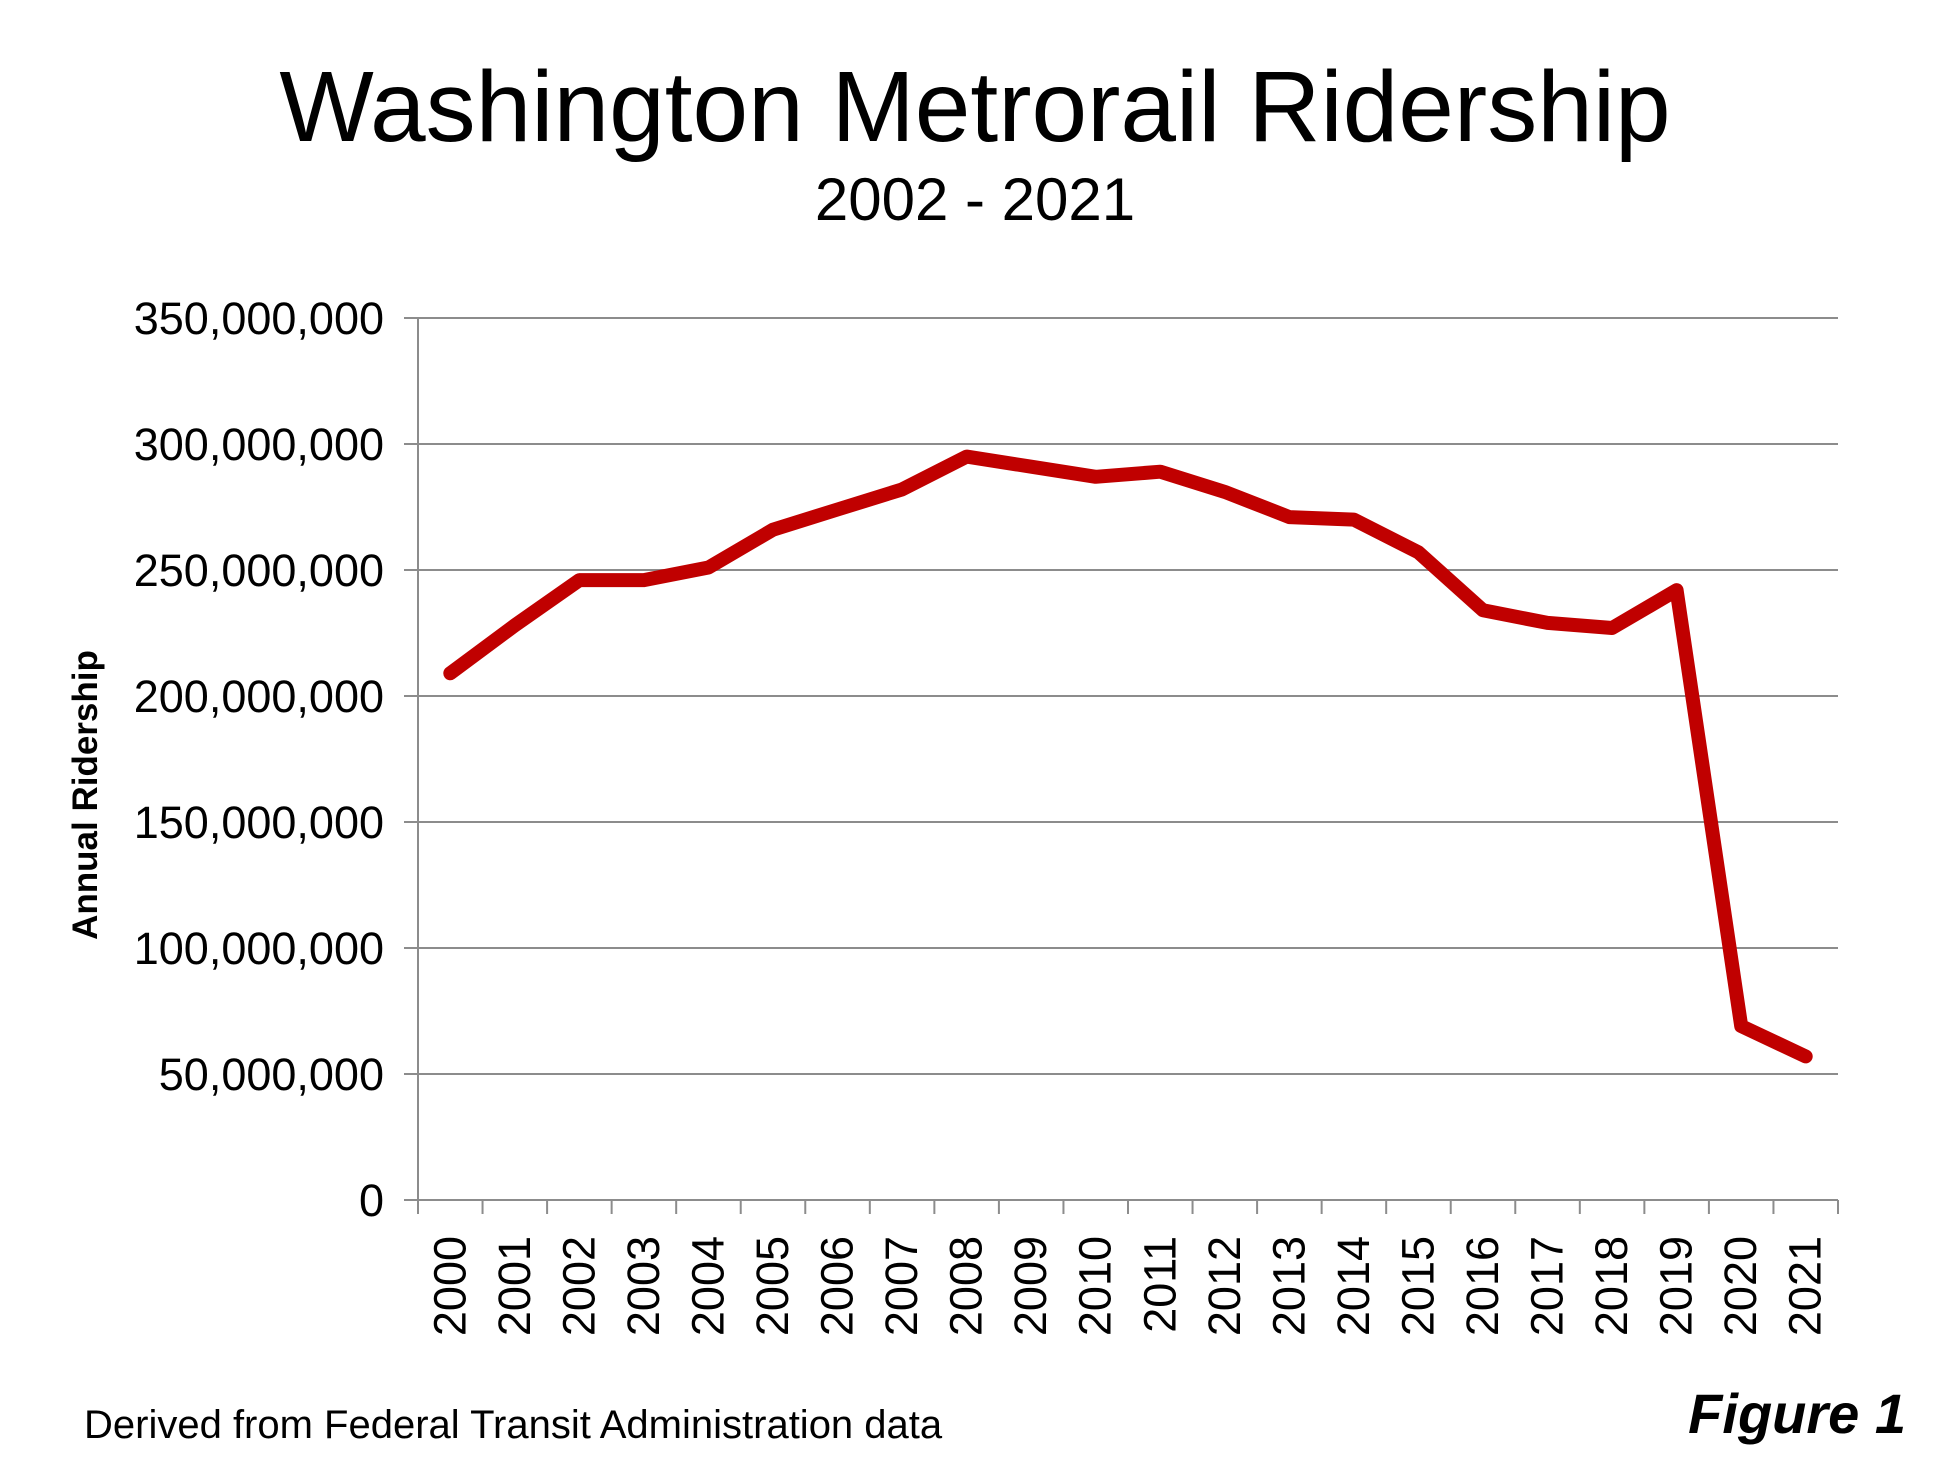  I want to click on y-tick-label: 200,000,000, so click(259, 696).